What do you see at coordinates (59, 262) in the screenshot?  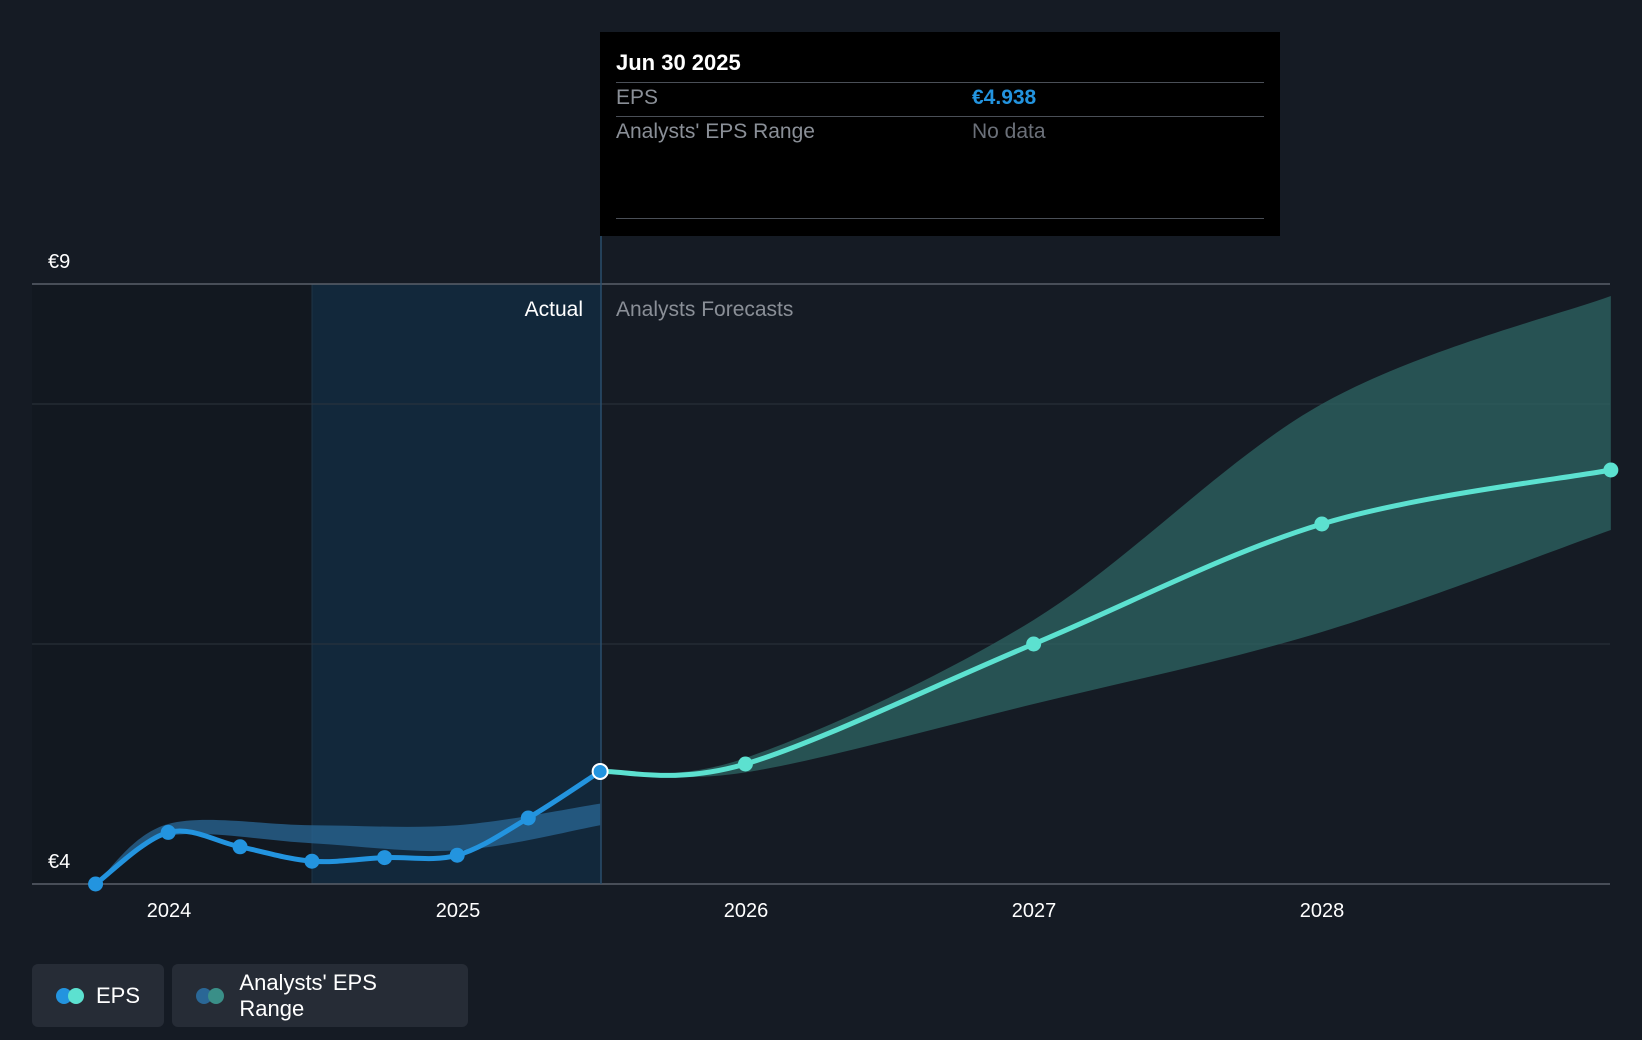 I see `y-tick-label-top: €9` at bounding box center [59, 262].